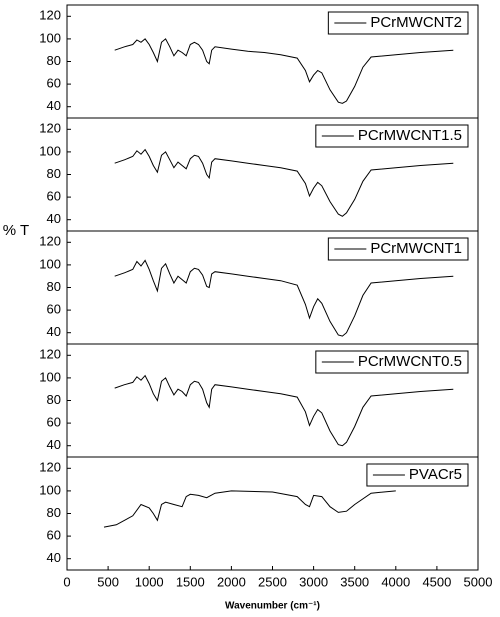 The height and width of the screenshot is (617, 500). Describe the element at coordinates (190, 581) in the screenshot. I see `x-tick-label: 1500` at that location.